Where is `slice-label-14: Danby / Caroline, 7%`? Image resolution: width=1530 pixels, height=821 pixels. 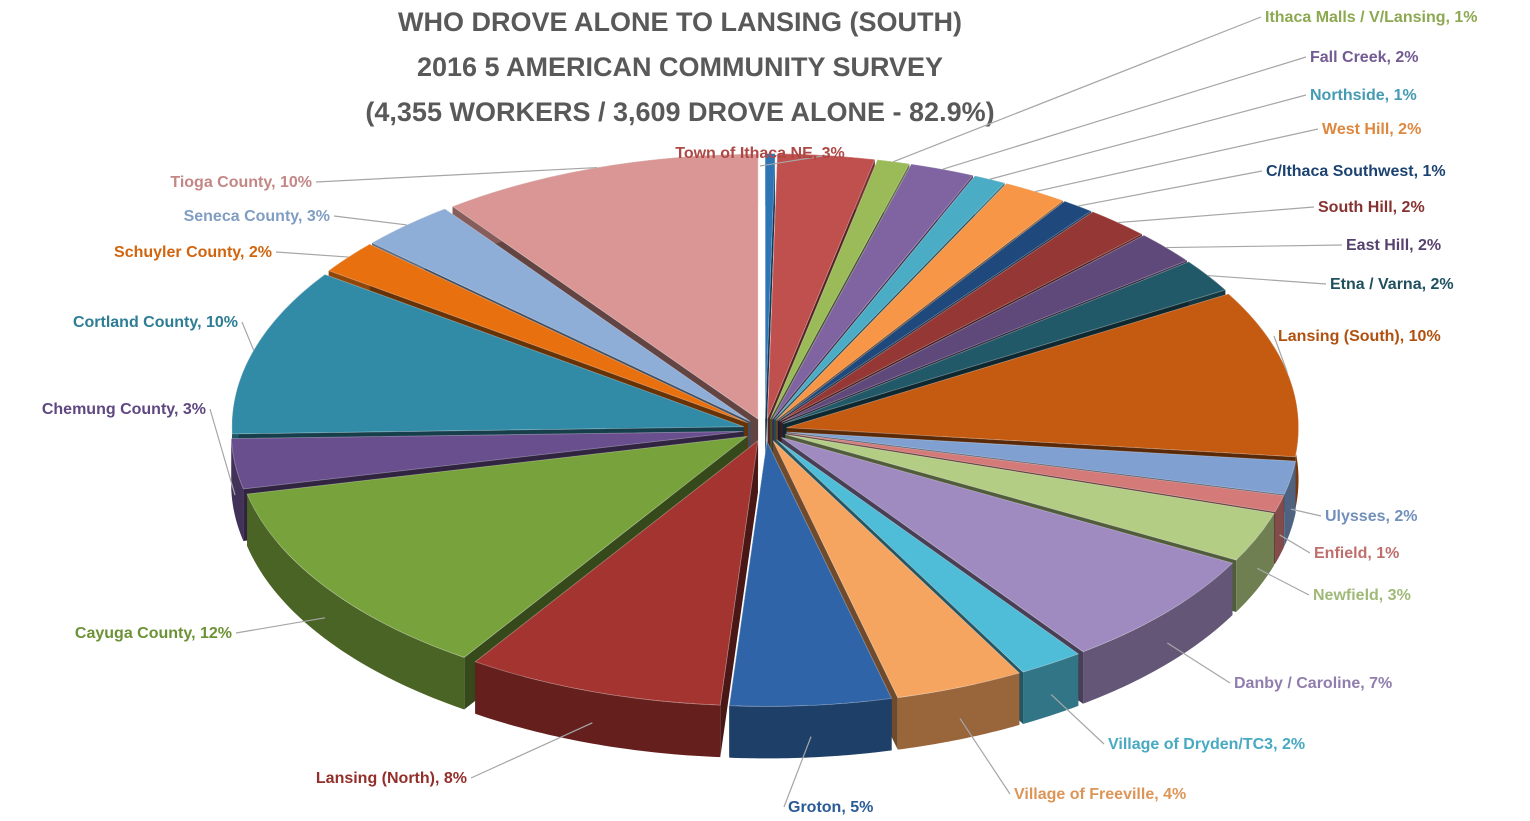 slice-label-14: Danby / Caroline, 7% is located at coordinates (1313, 683).